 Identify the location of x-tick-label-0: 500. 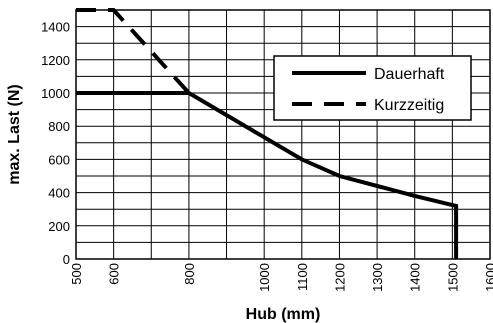
(76, 274).